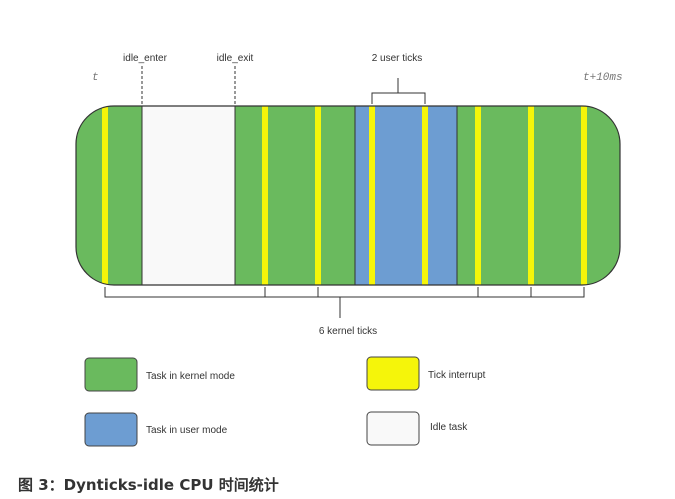  What do you see at coordinates (187, 430) in the screenshot?
I see `legend-user-label: Task in user mode` at bounding box center [187, 430].